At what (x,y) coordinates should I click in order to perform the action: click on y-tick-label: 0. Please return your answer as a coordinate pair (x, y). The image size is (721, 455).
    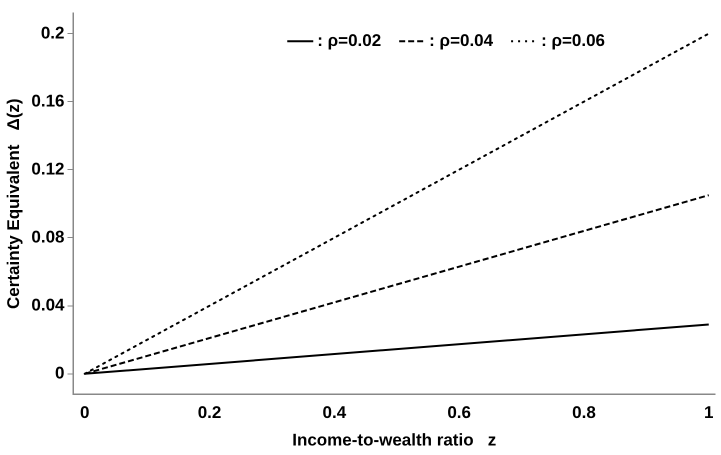
    Looking at the image, I should click on (59, 372).